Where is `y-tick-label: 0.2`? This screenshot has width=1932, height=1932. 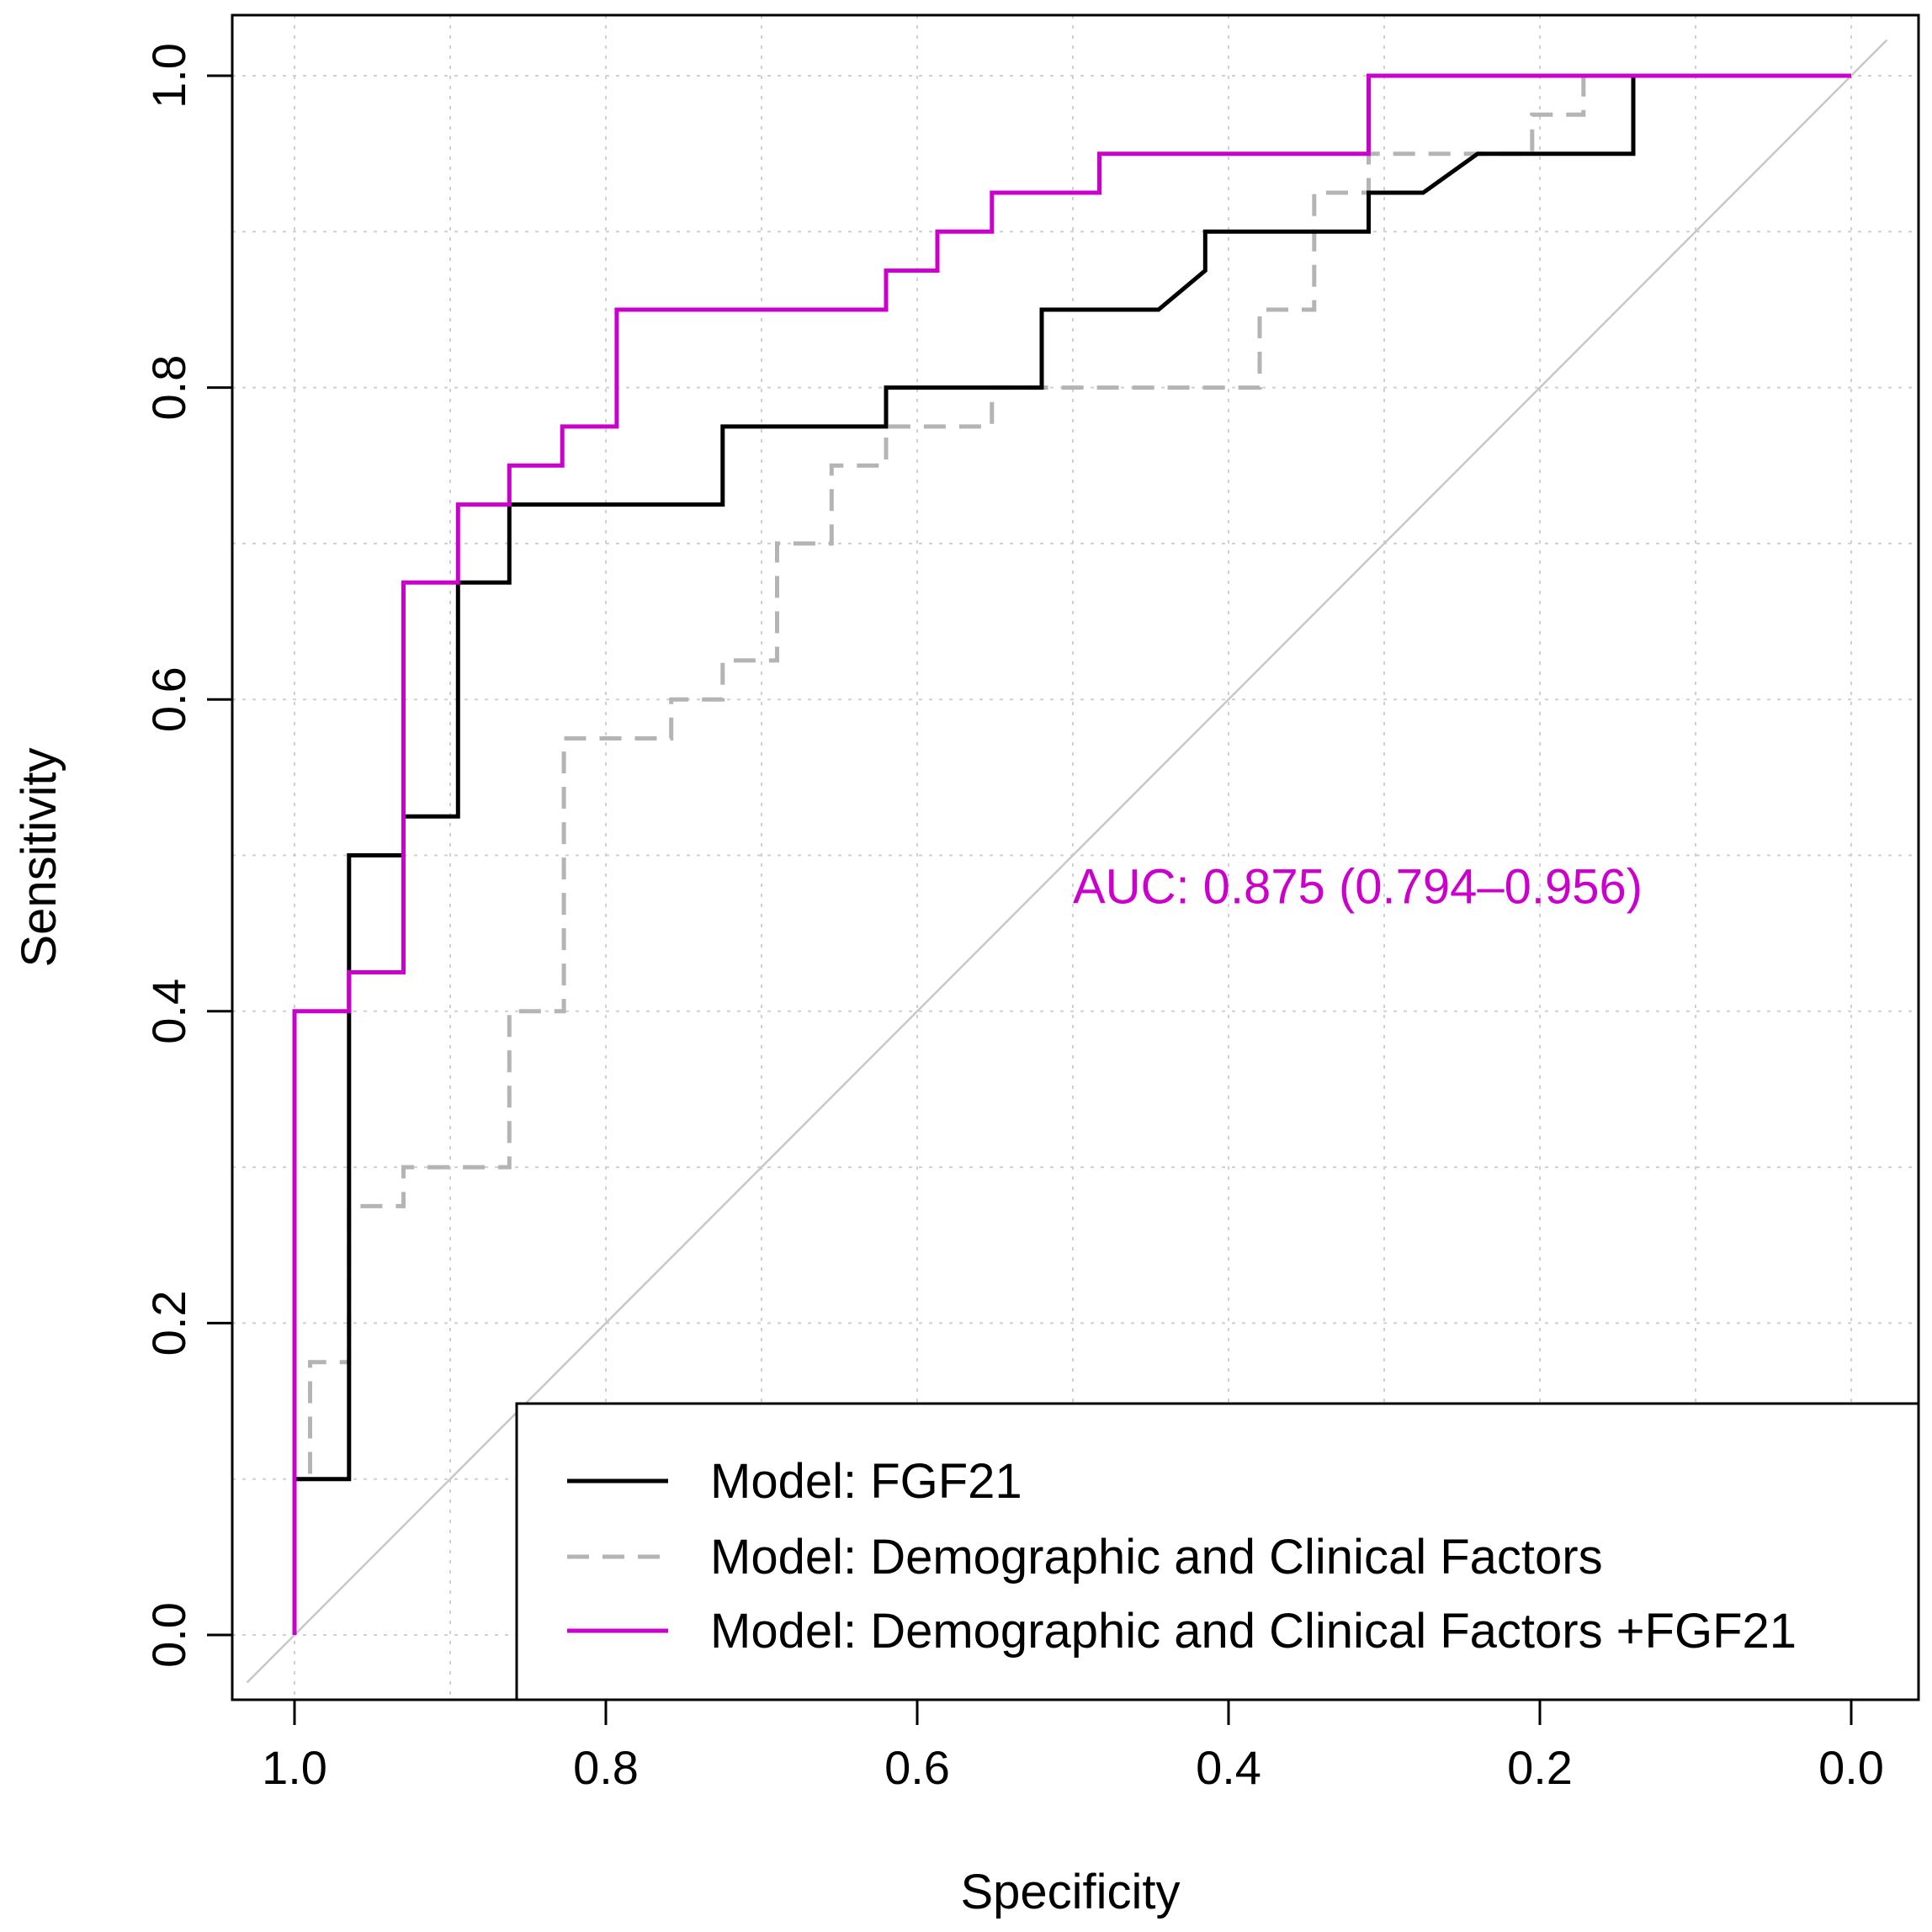
y-tick-label: 0.2 is located at coordinates (168, 1323).